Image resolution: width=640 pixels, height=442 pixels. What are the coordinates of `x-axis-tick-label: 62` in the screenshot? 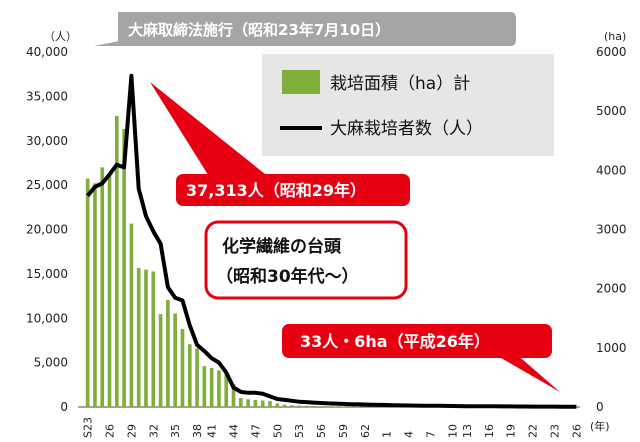 It's located at (365, 431).